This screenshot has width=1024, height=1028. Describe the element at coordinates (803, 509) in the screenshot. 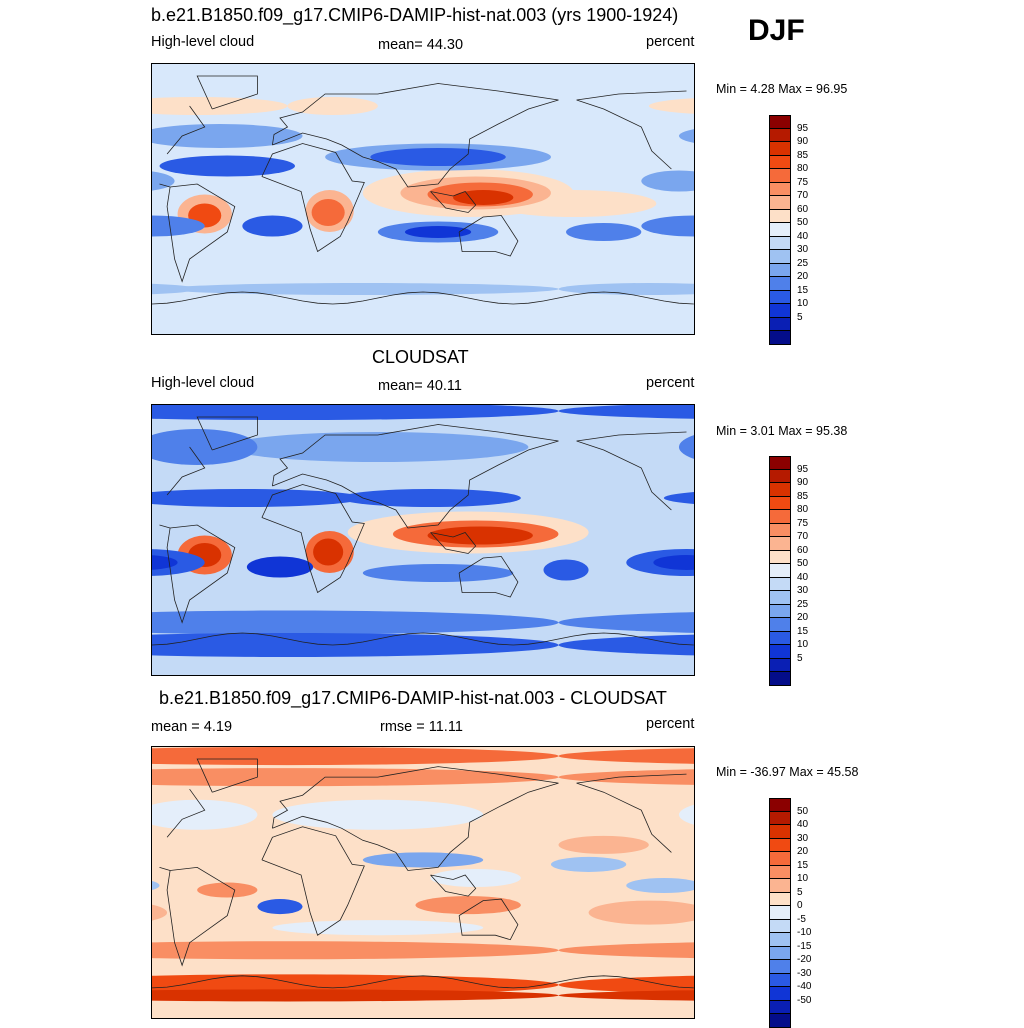

I see `colorbar-label: 80` at that location.